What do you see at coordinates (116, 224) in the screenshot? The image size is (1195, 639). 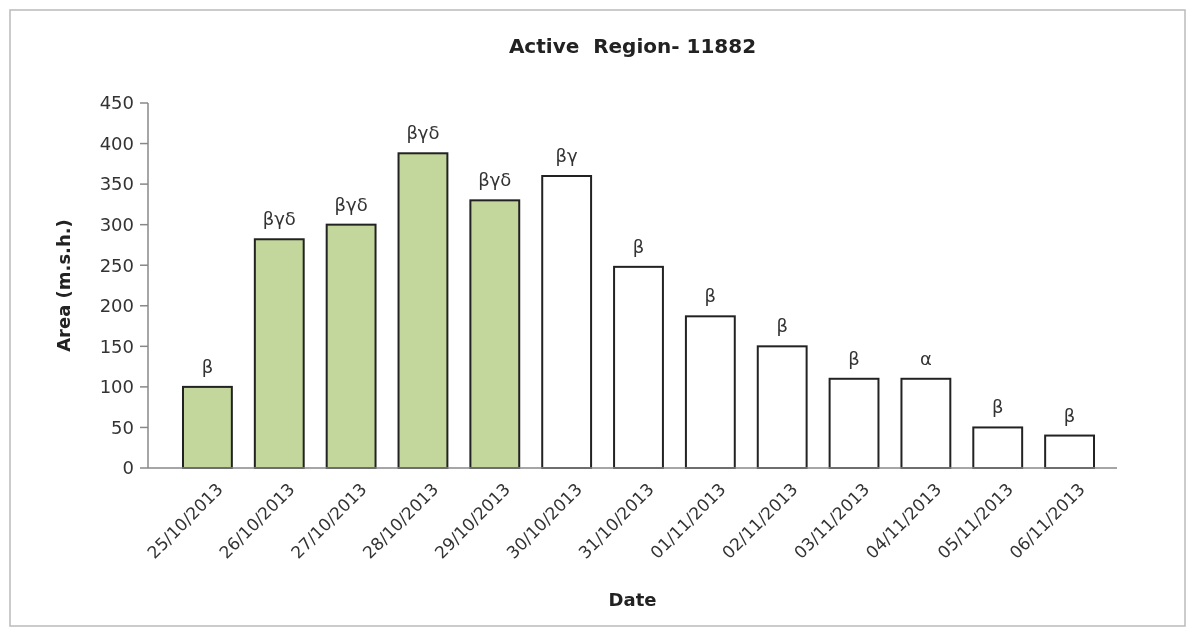 I see `y-tick-label: 300` at bounding box center [116, 224].